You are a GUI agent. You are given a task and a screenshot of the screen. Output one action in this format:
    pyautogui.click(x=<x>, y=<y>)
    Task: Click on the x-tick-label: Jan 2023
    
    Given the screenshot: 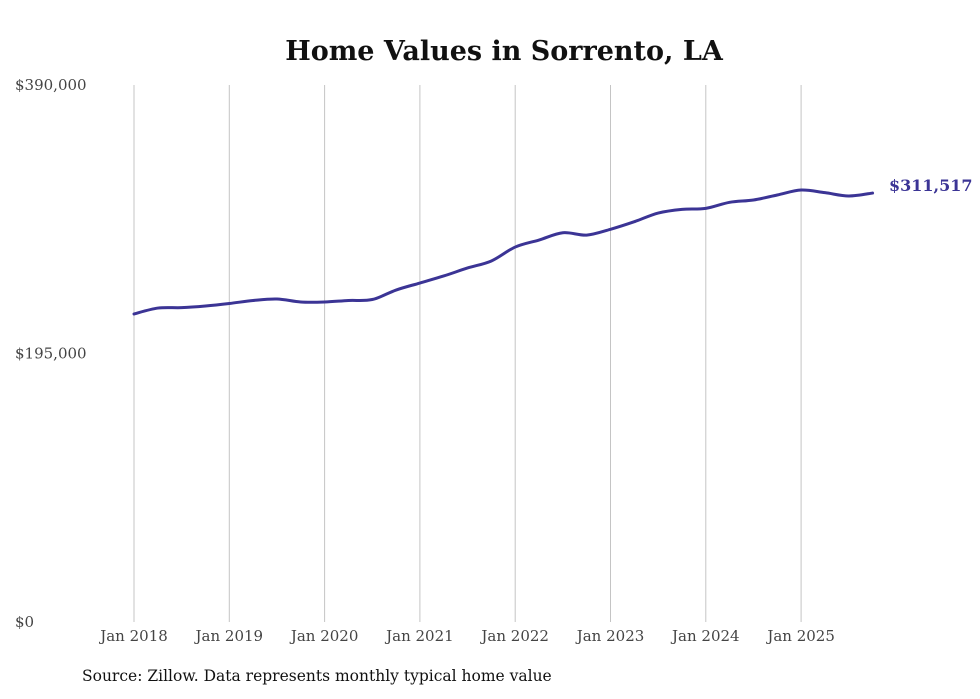 What is the action you would take?
    pyautogui.click(x=610, y=636)
    